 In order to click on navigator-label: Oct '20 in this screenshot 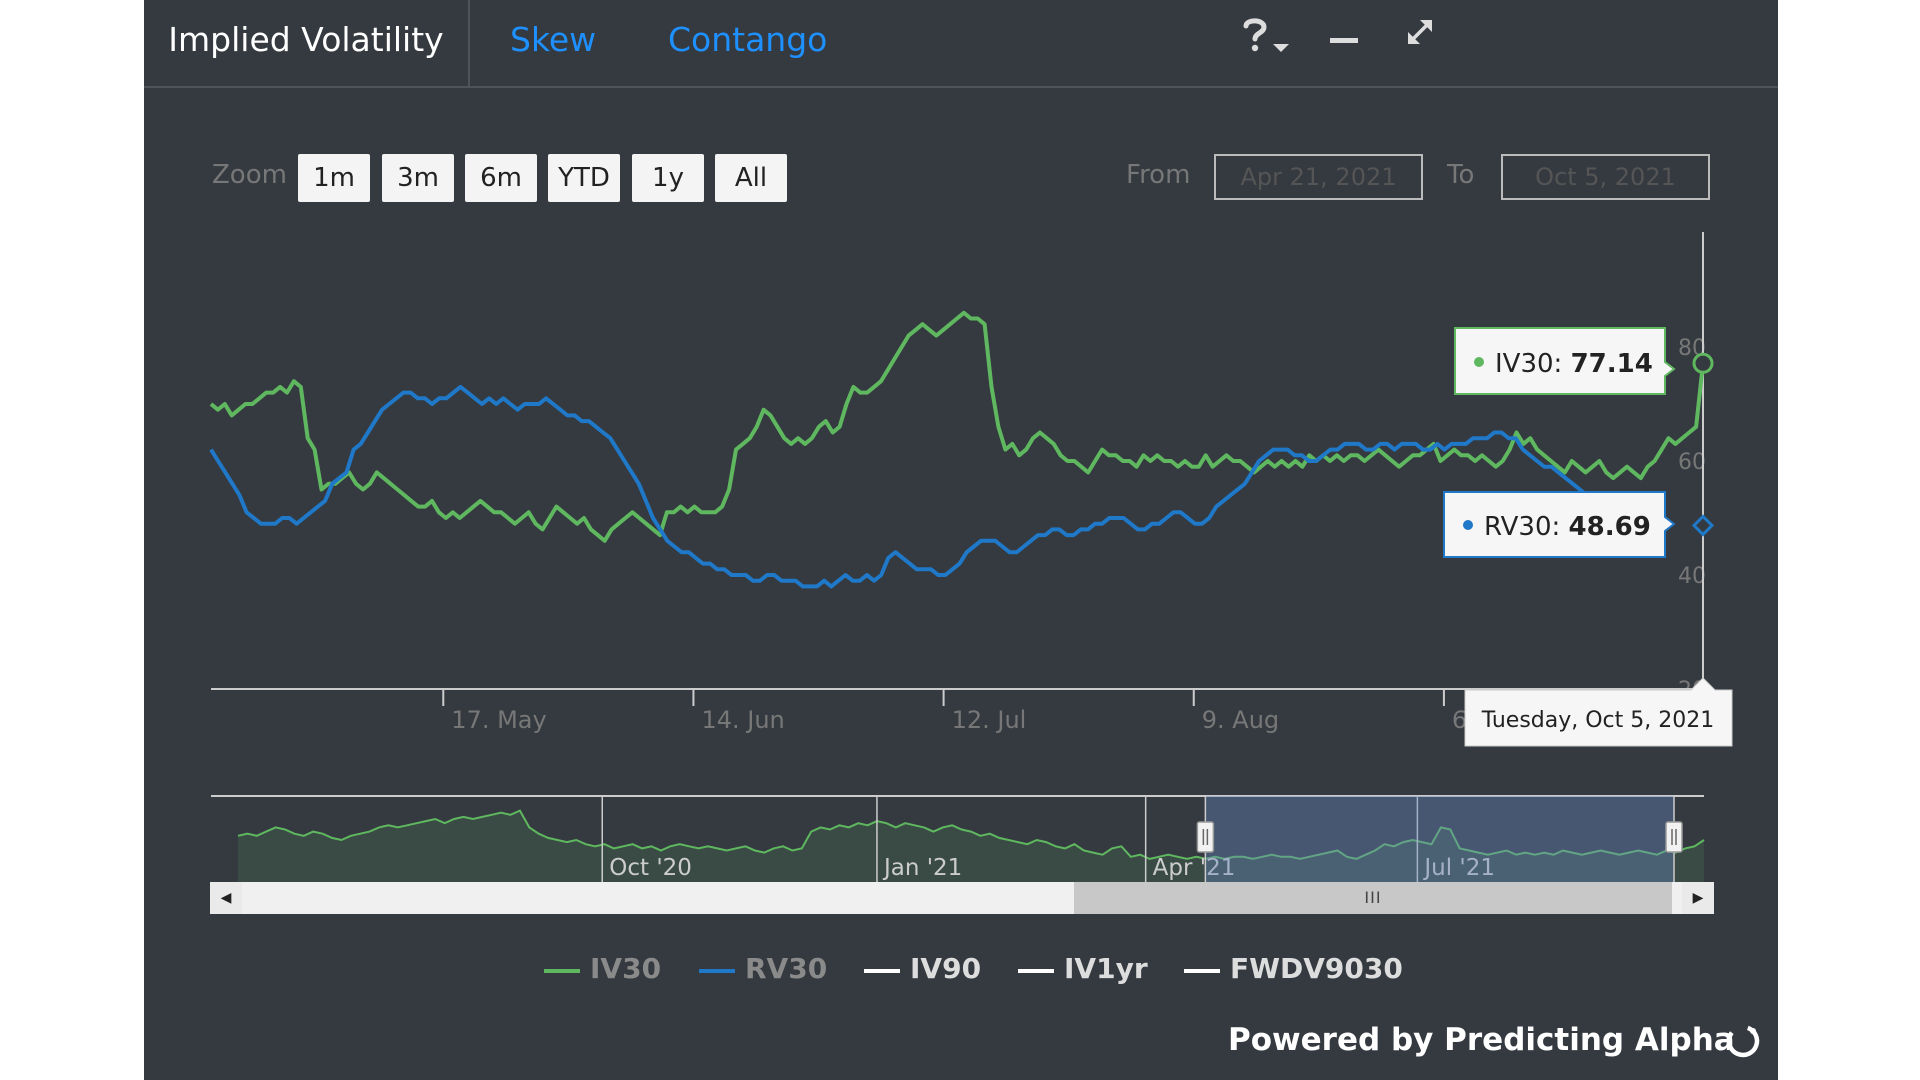, I will do `click(650, 868)`.